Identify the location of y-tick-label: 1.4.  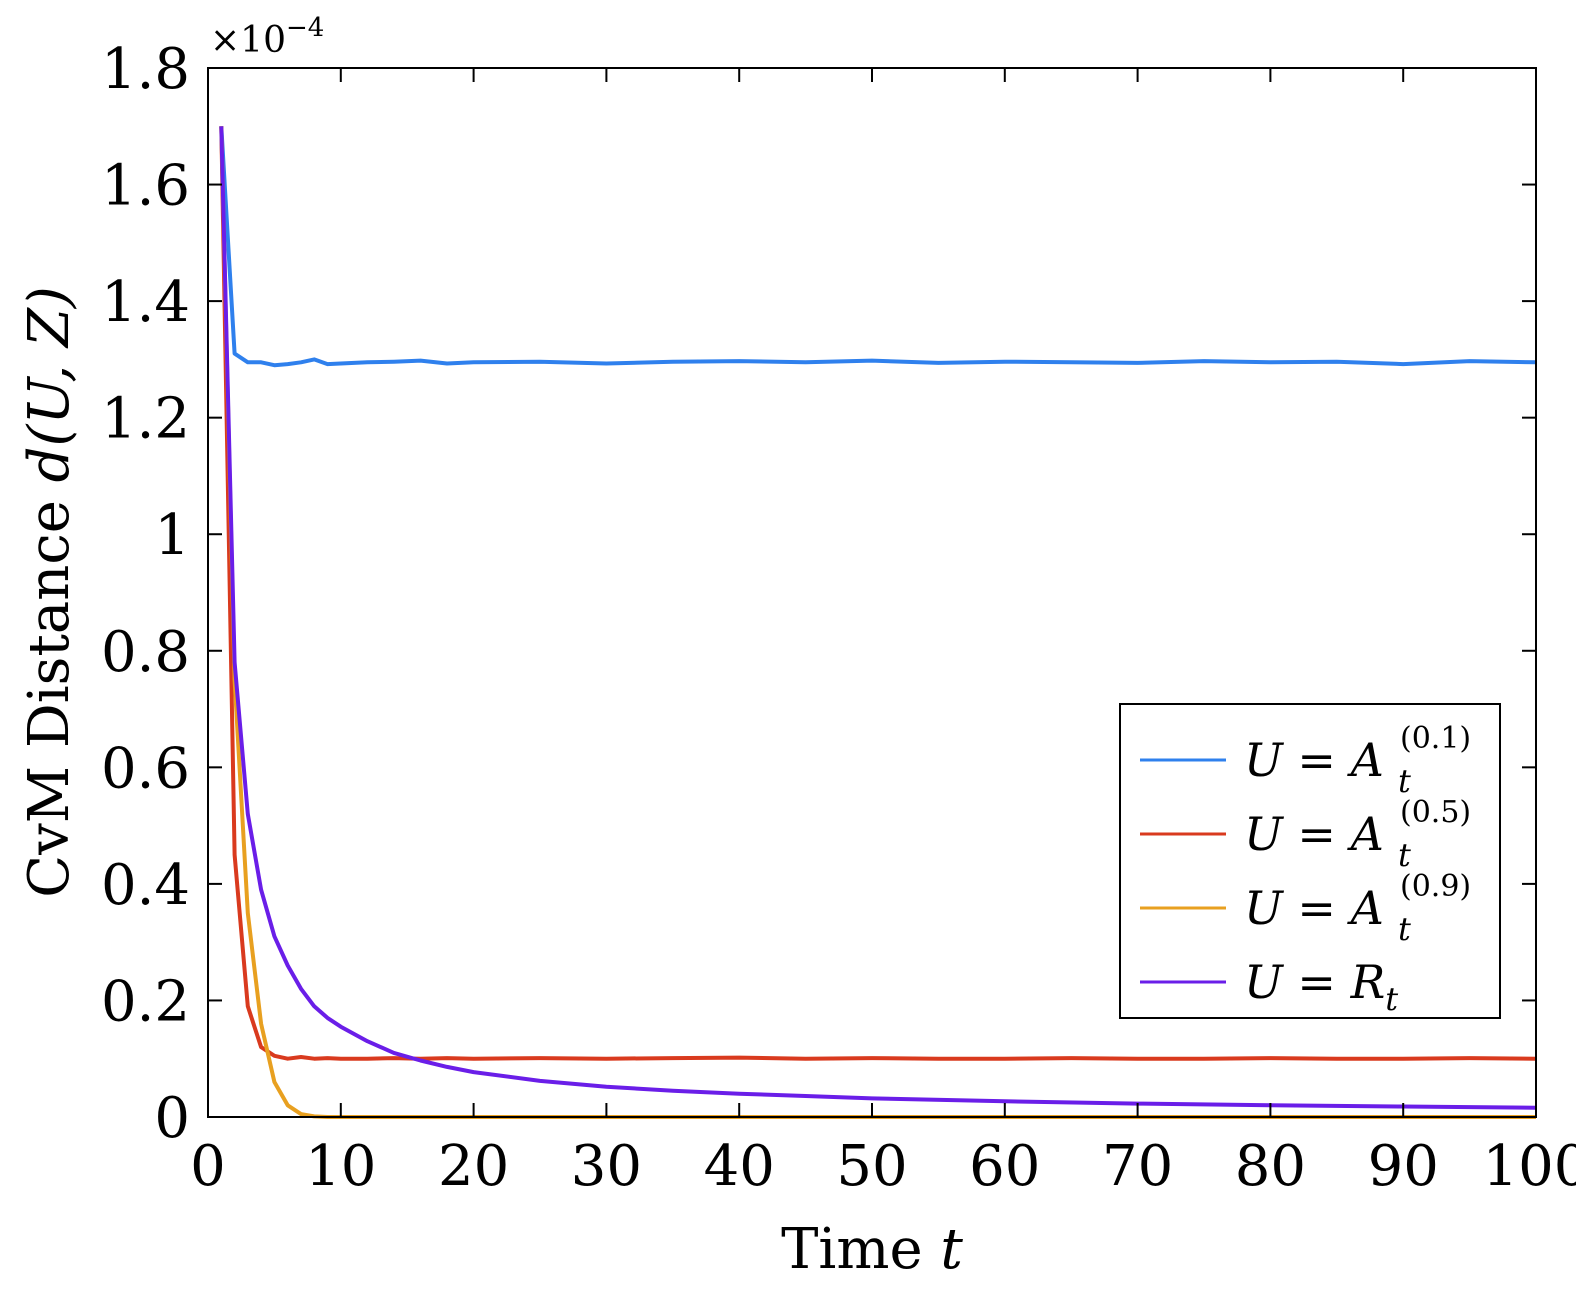
(145, 302).